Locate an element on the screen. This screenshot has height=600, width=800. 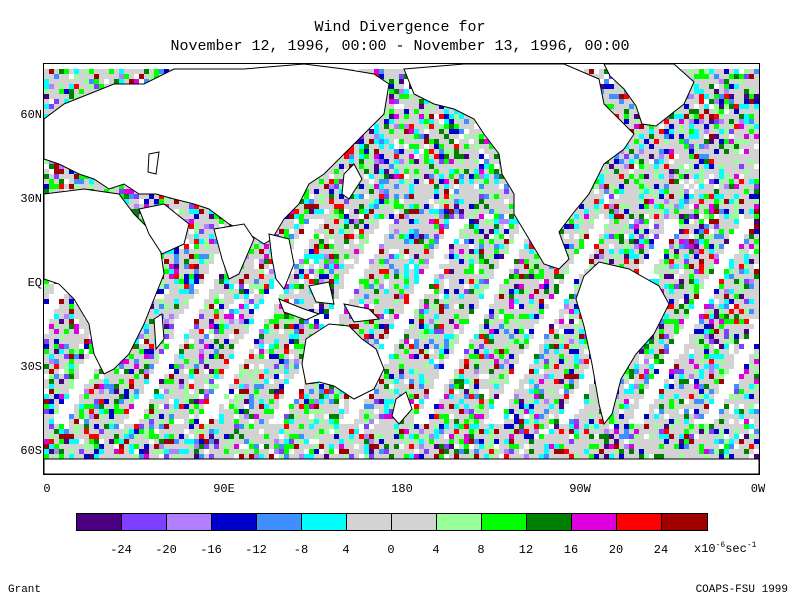
colorbar-legend is located at coordinates (392, 522).